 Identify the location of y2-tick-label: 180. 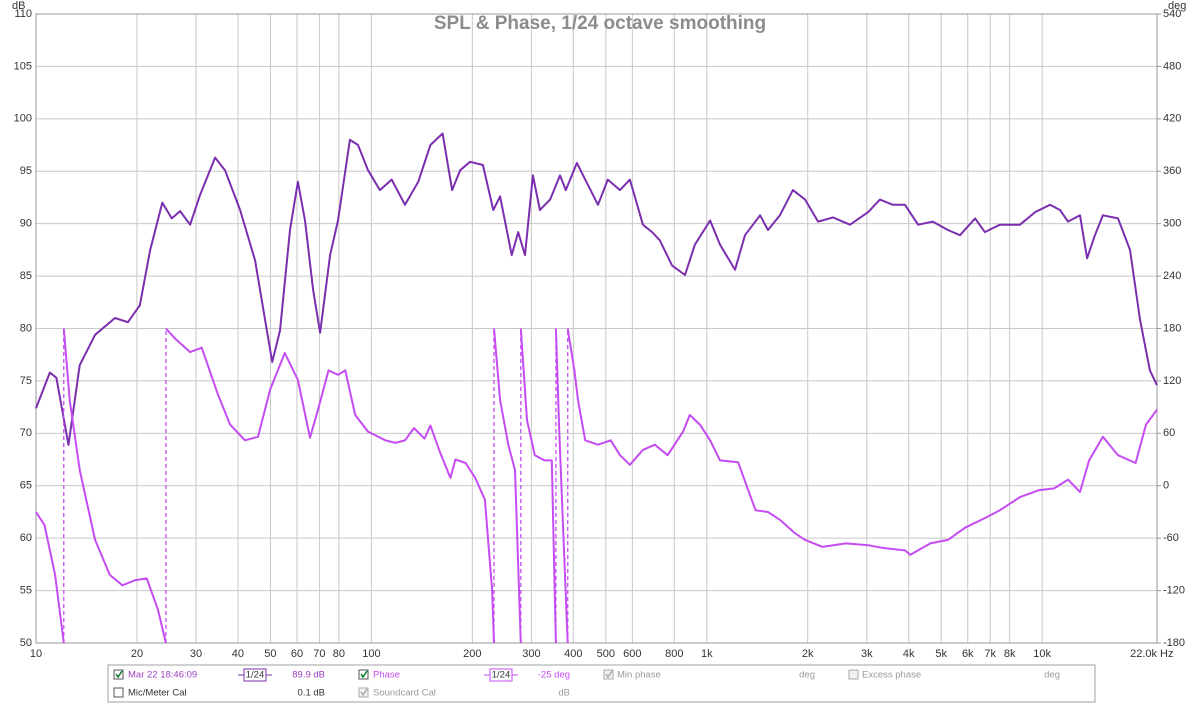
(1172, 328).